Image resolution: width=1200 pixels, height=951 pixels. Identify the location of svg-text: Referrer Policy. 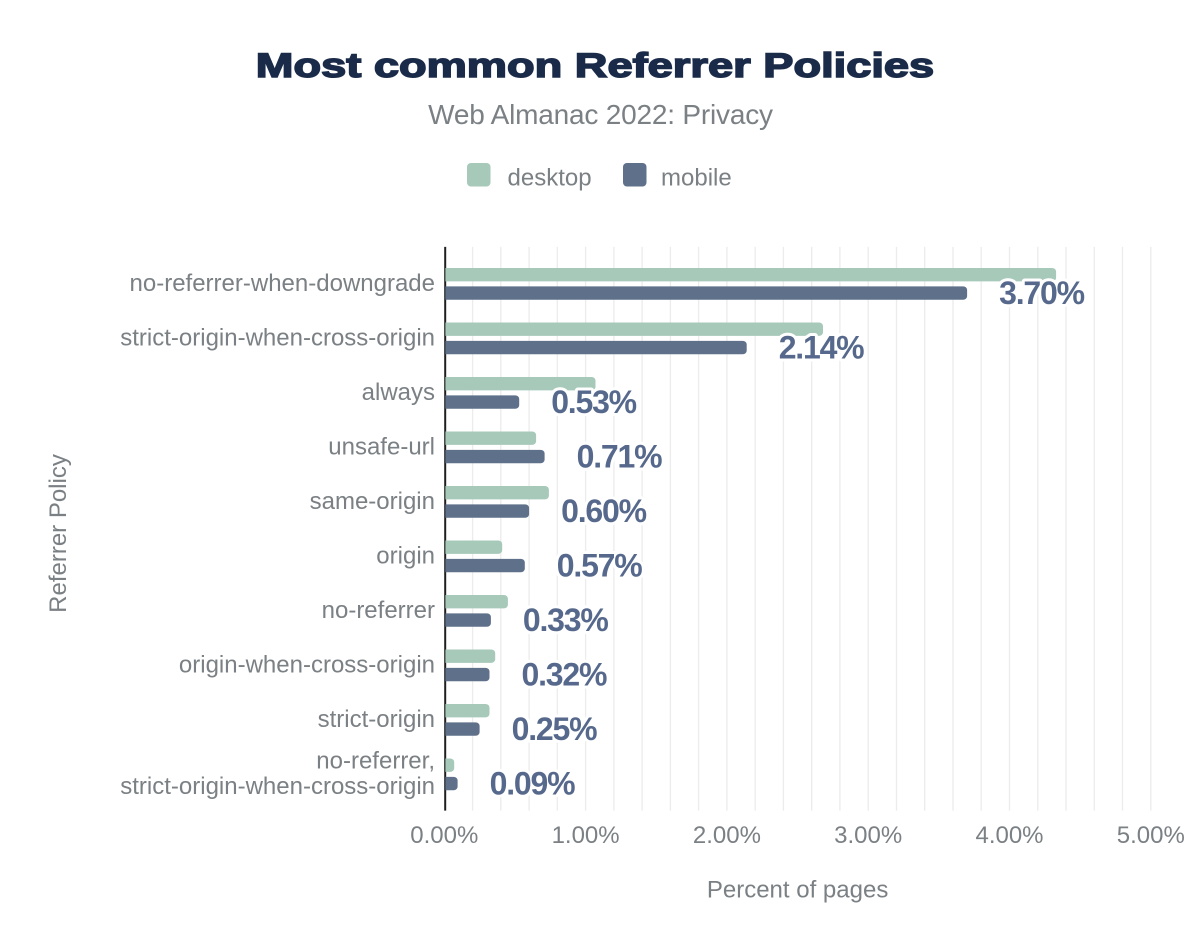
(58, 533).